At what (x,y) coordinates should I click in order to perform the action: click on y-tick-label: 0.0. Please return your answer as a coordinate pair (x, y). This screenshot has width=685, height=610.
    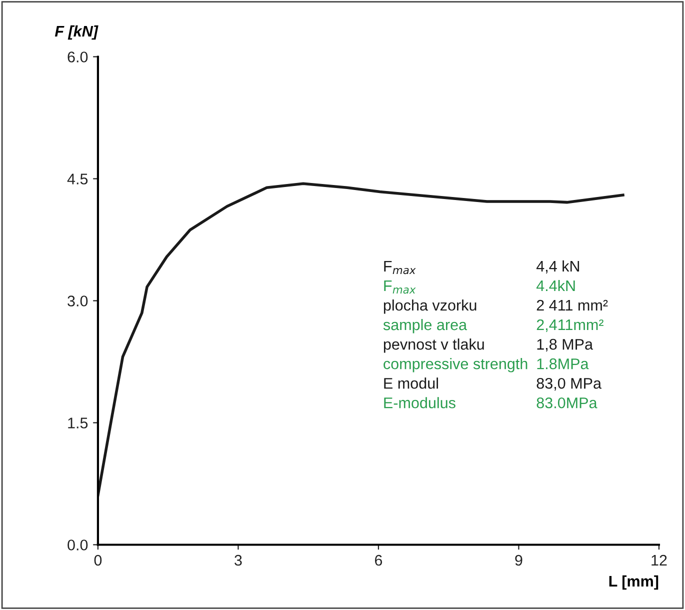
    Looking at the image, I should click on (78, 545).